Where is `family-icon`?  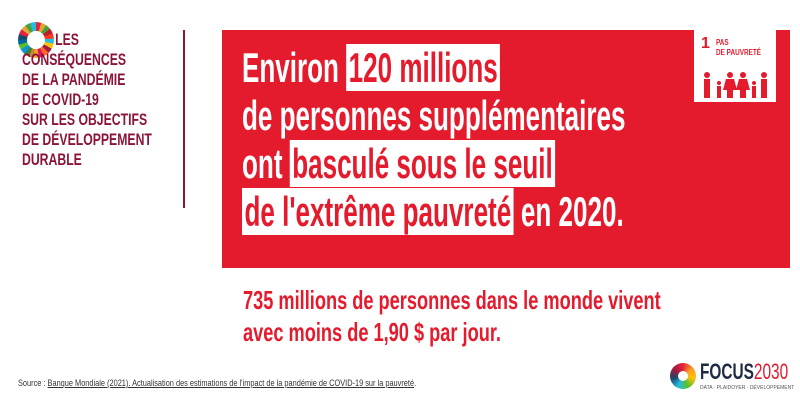 family-icon is located at coordinates (735, 85).